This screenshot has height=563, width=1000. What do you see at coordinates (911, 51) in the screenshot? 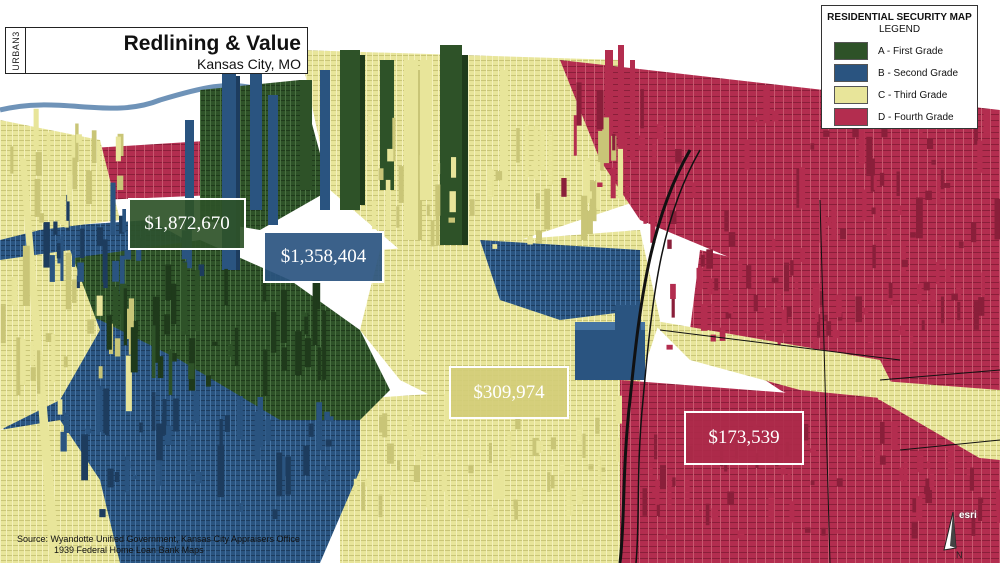
I see `legend-label: A - First Grade` at bounding box center [911, 51].